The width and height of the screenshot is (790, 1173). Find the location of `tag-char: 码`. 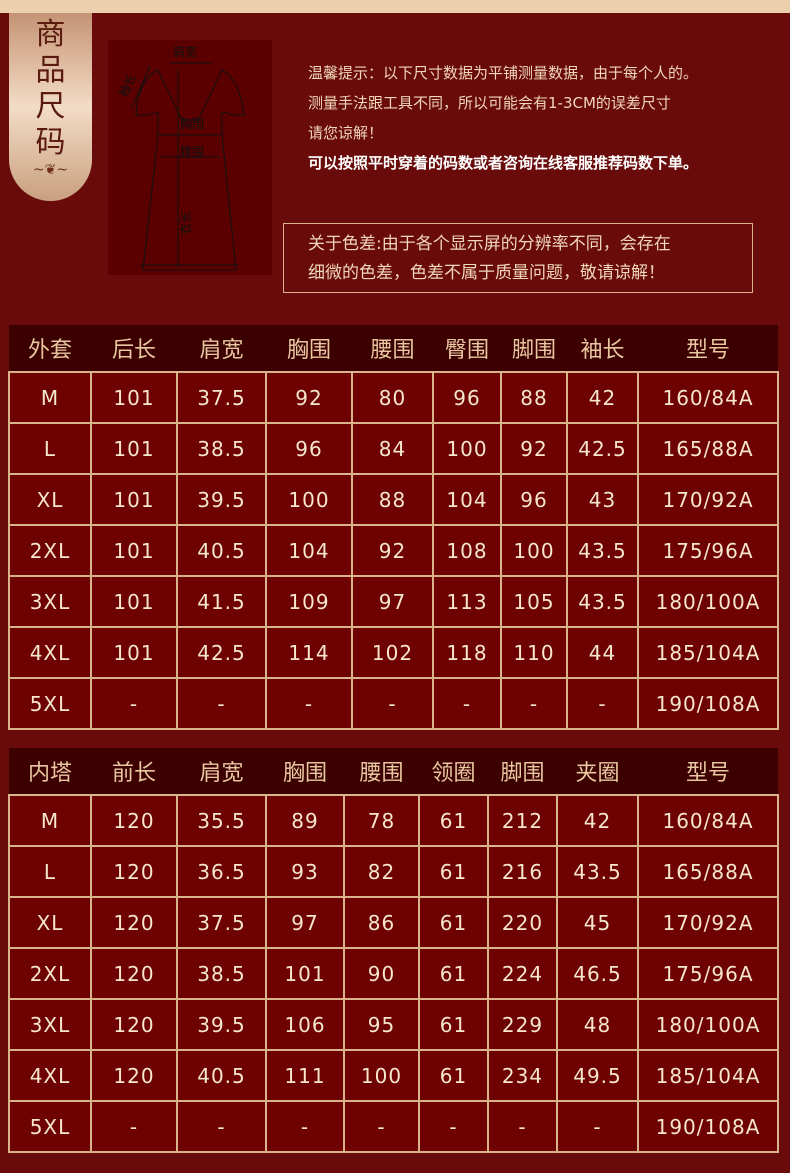

tag-char: 码 is located at coordinates (50, 142).